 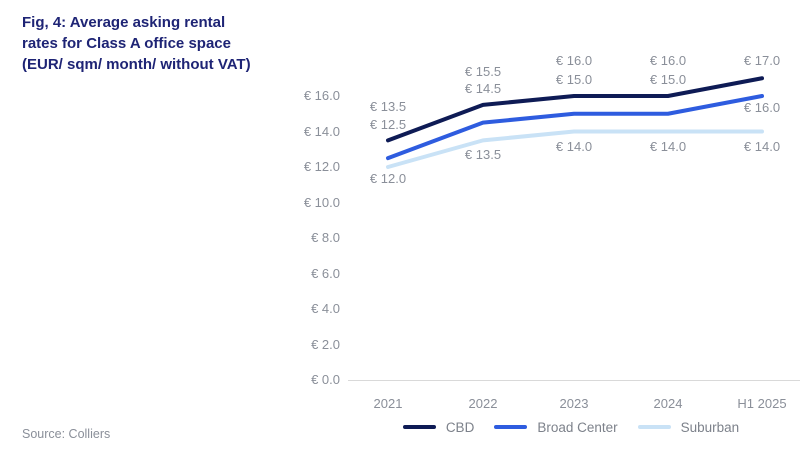 What do you see at coordinates (321, 95) in the screenshot?
I see `y-axis-tick-label: € 16.0` at bounding box center [321, 95].